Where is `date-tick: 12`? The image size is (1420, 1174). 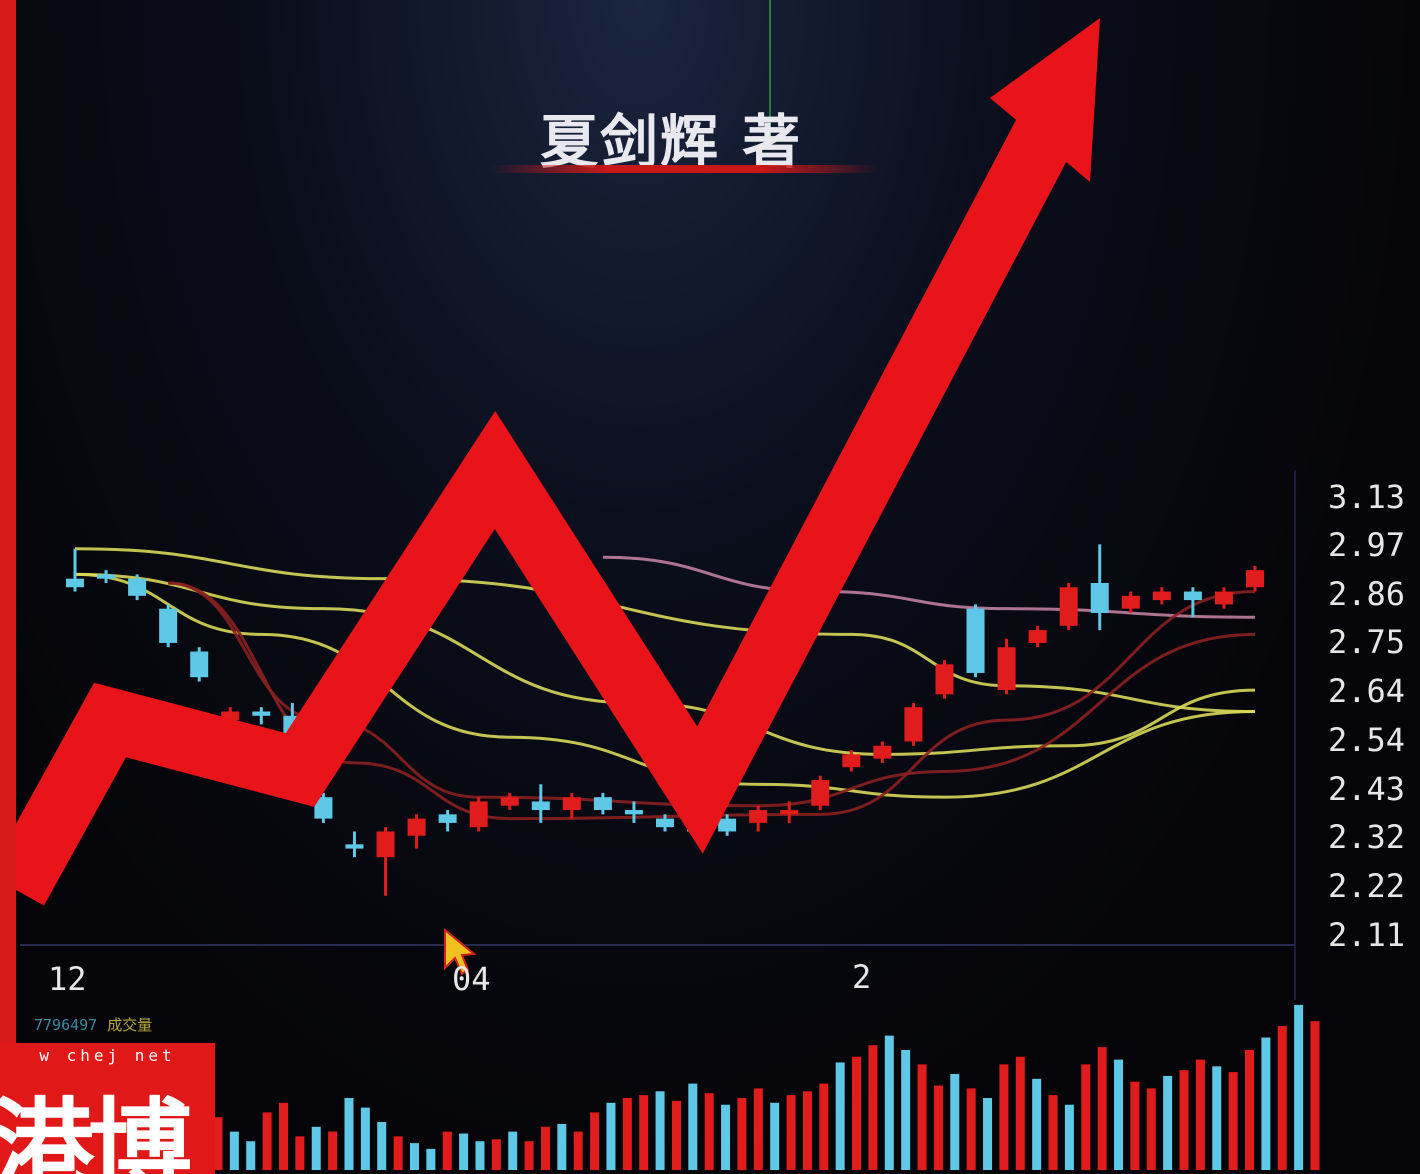 date-tick: 12 is located at coordinates (67, 979).